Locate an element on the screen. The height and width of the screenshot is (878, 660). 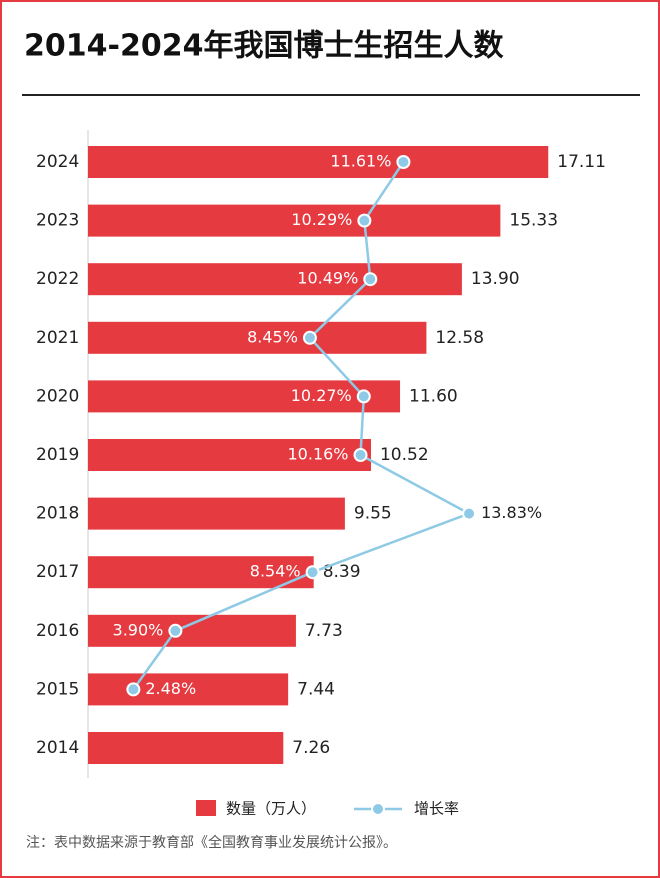
rate-label: 10.16% is located at coordinates (318, 454).